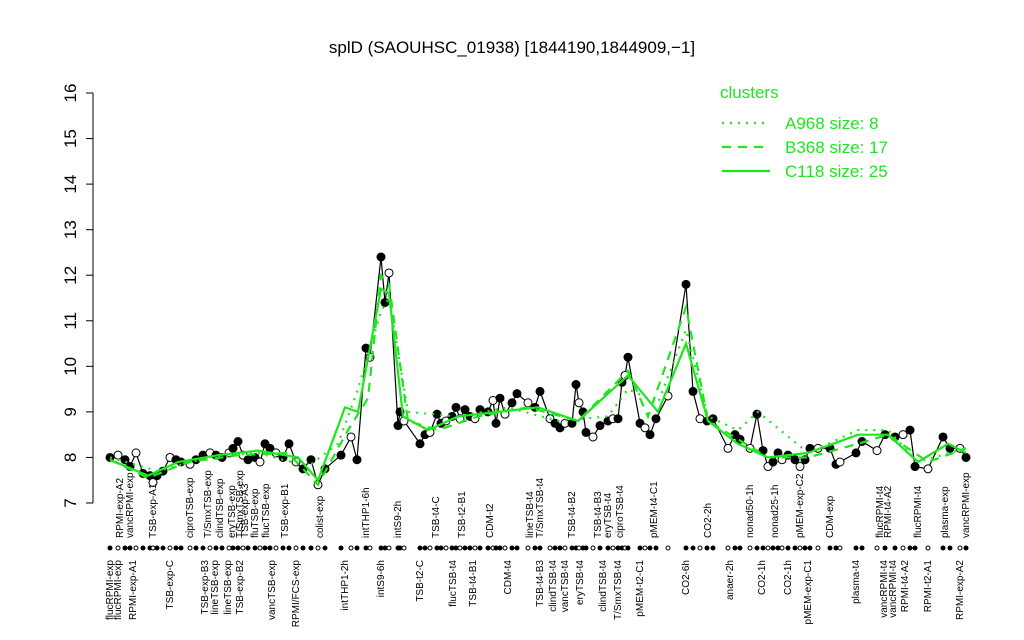  Describe the element at coordinates (133, 590) in the screenshot. I see `sample-label: RPMI-exp-A1` at that location.